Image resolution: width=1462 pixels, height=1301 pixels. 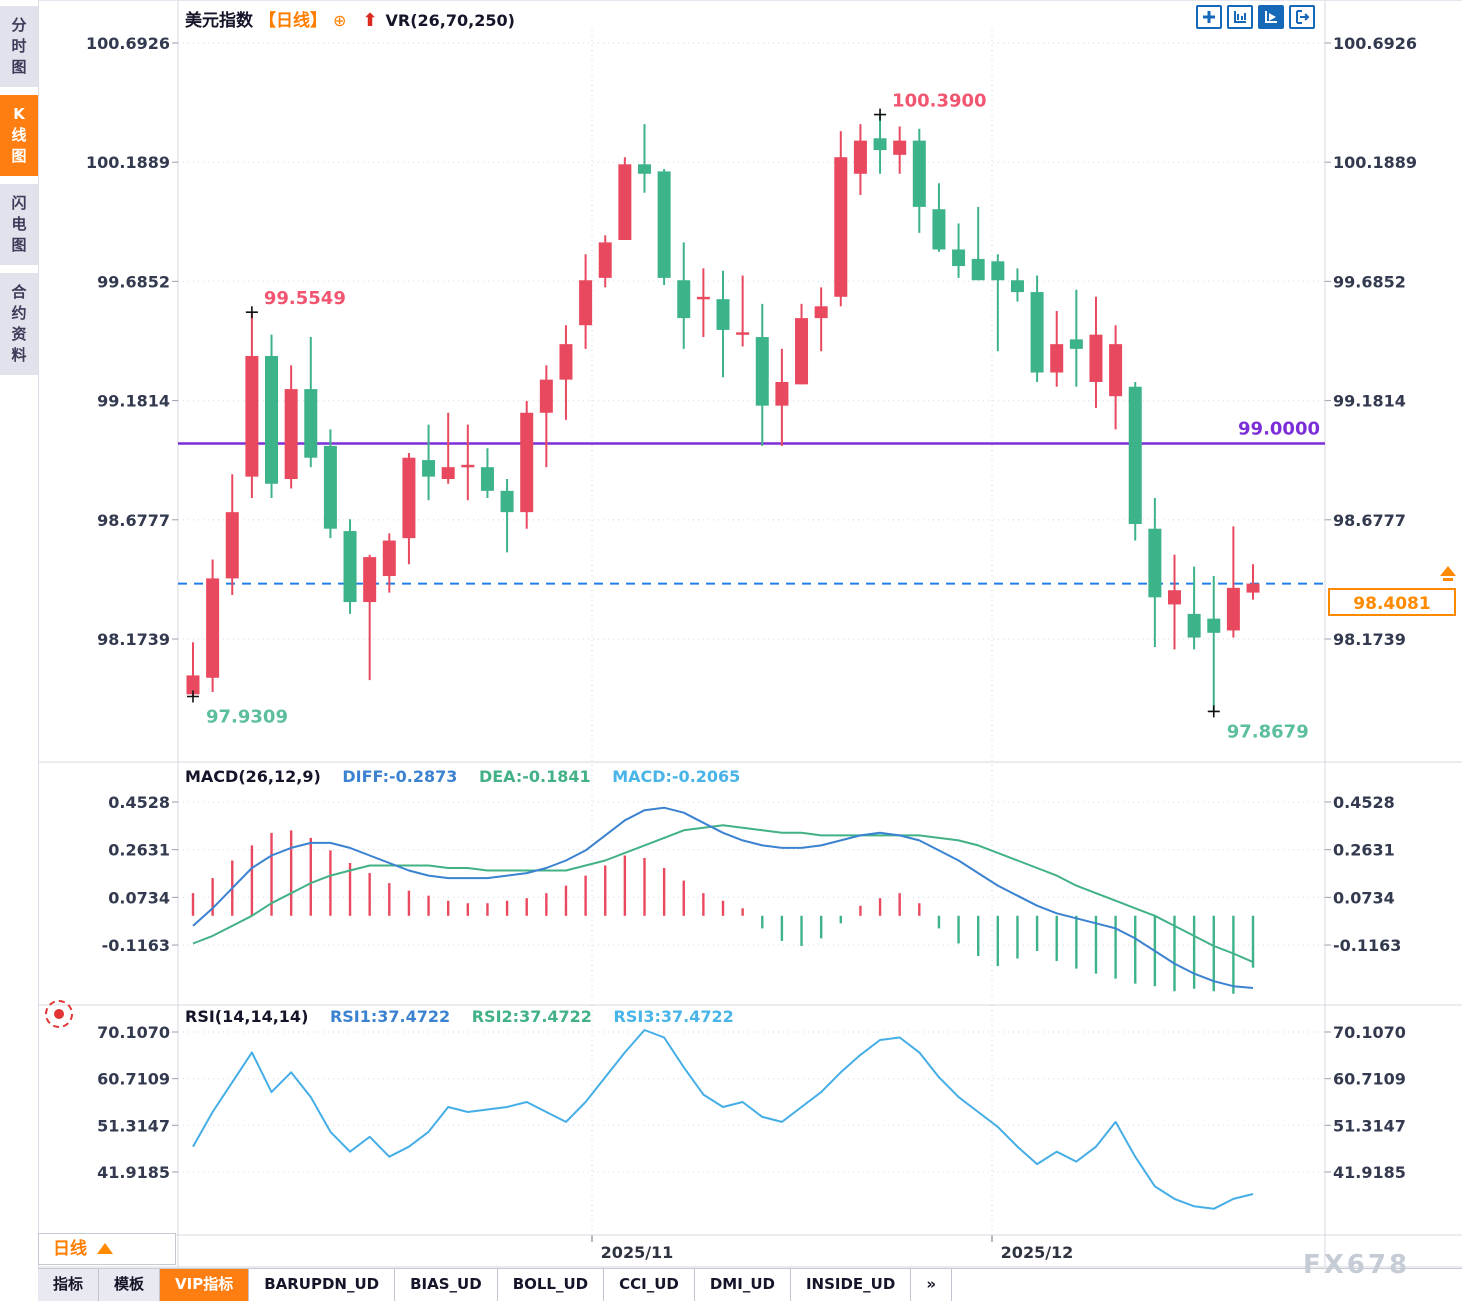 What do you see at coordinates (1369, 1032) in the screenshot?
I see `y-axis-label-right: 70.1070` at bounding box center [1369, 1032].